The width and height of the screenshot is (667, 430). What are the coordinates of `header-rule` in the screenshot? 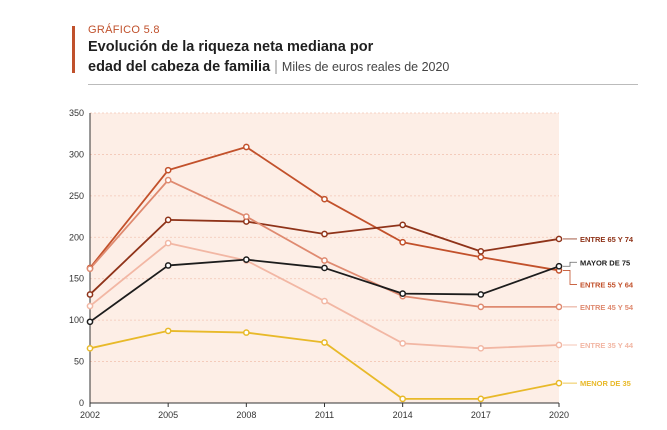 It's located at (363, 84).